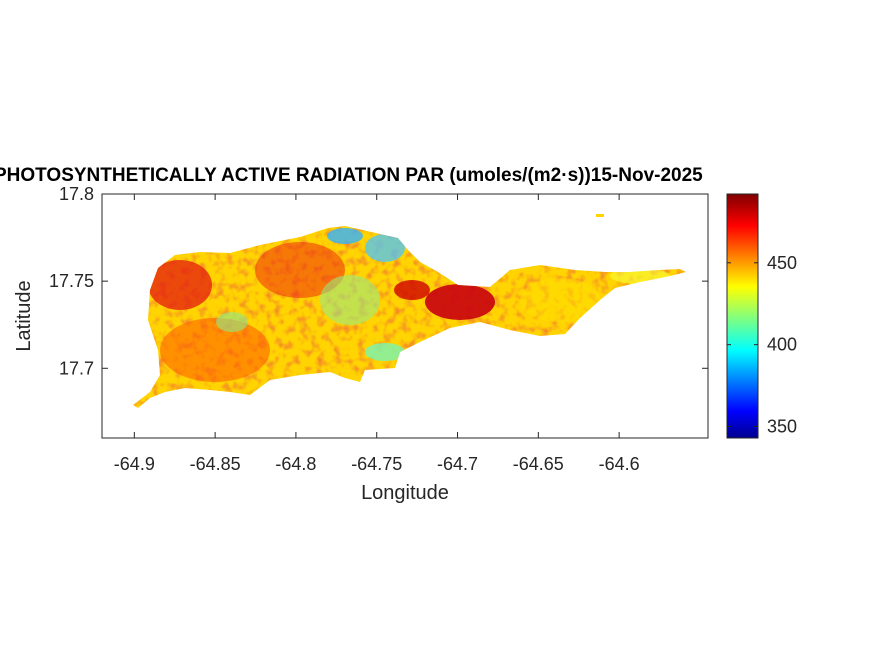 The image size is (875, 661). What do you see at coordinates (76, 368) in the screenshot?
I see `y-tick-label: 17.7` at bounding box center [76, 368].